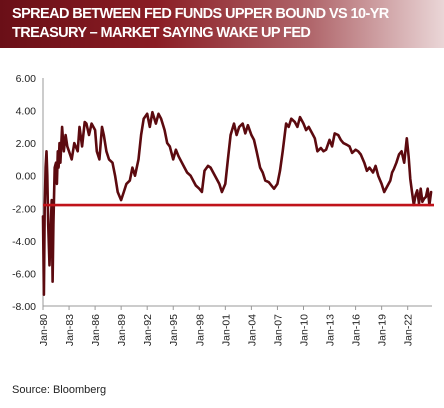  Describe the element at coordinates (26, 112) in the screenshot. I see `y-tick-label: 4.00` at that location.